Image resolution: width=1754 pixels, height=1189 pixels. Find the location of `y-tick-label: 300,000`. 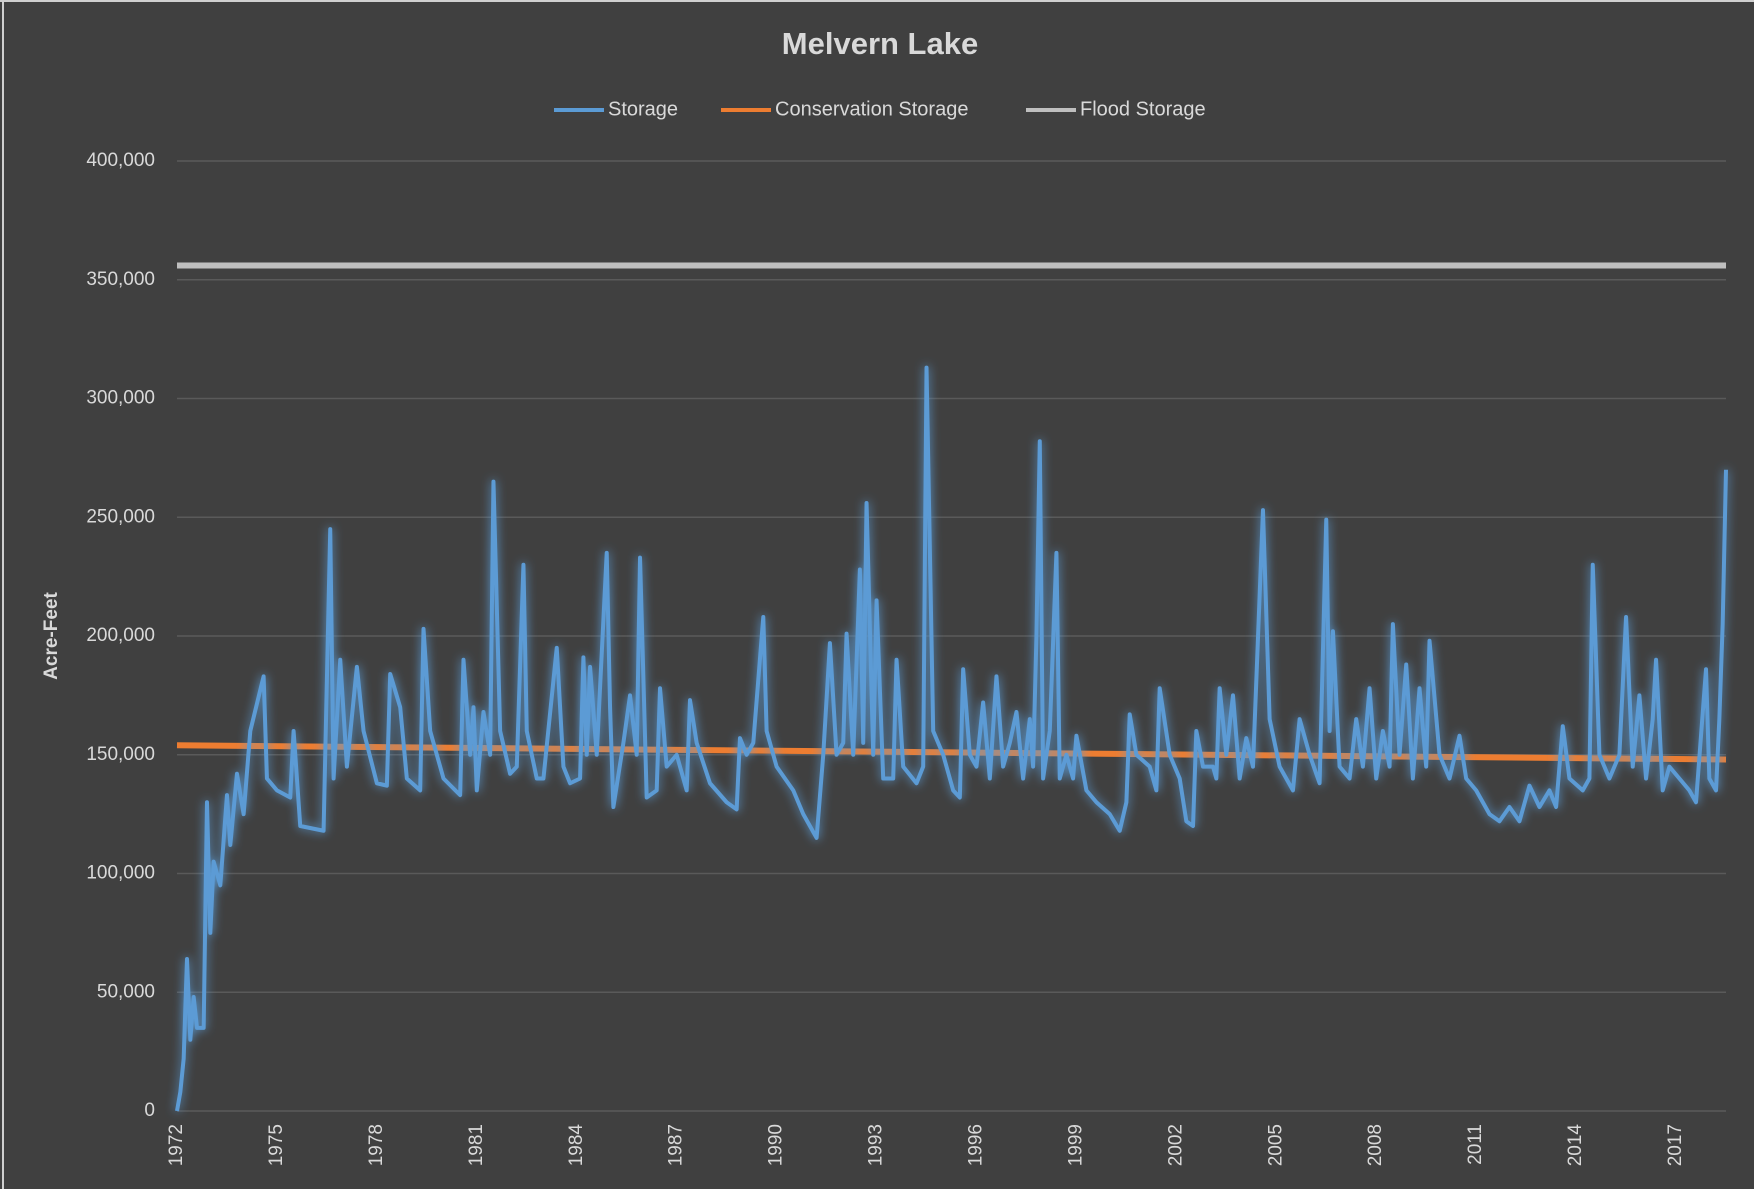

y-tick-label: 300,000 is located at coordinates (120, 398).